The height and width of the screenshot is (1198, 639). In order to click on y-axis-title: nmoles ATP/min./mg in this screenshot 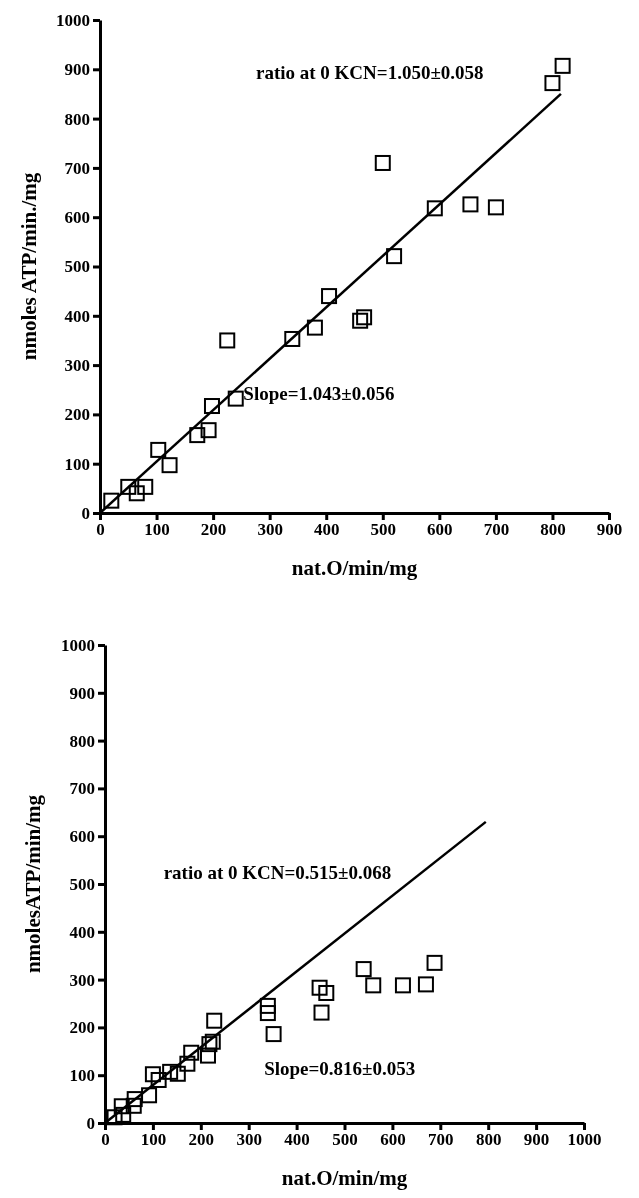, I will do `click(29, 266)`.